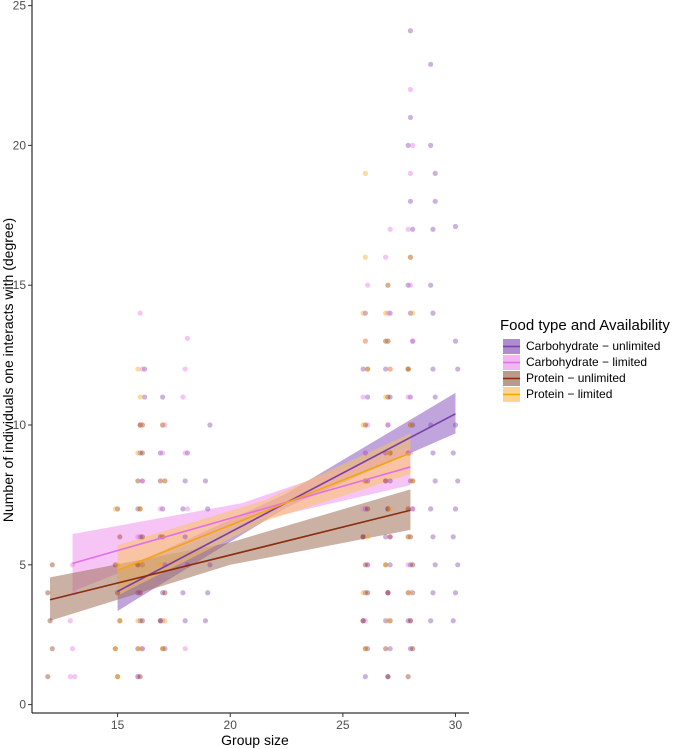 The height and width of the screenshot is (749, 690). I want to click on fit-line-protein-limited, so click(264, 512).